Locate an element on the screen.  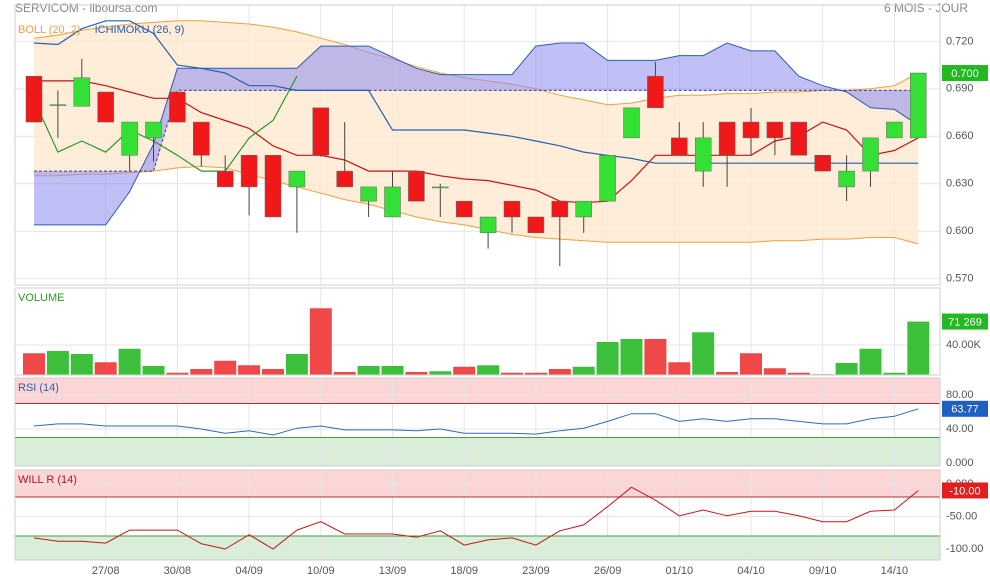
panel-title: WILL R (14) is located at coordinates (47, 480).